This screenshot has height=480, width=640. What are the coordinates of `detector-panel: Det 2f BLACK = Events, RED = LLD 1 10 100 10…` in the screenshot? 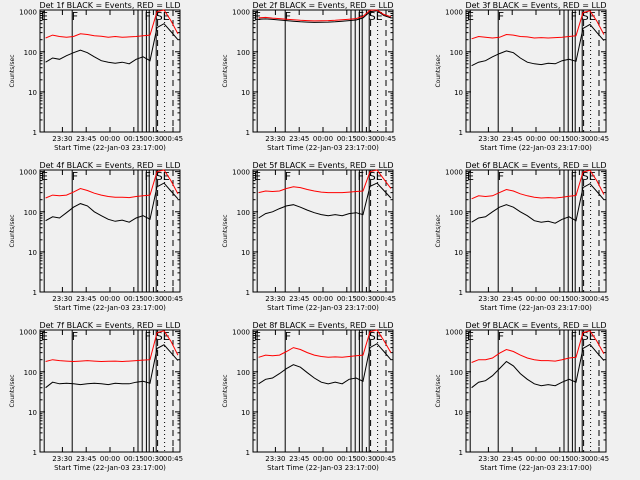 It's located at (309, 76).